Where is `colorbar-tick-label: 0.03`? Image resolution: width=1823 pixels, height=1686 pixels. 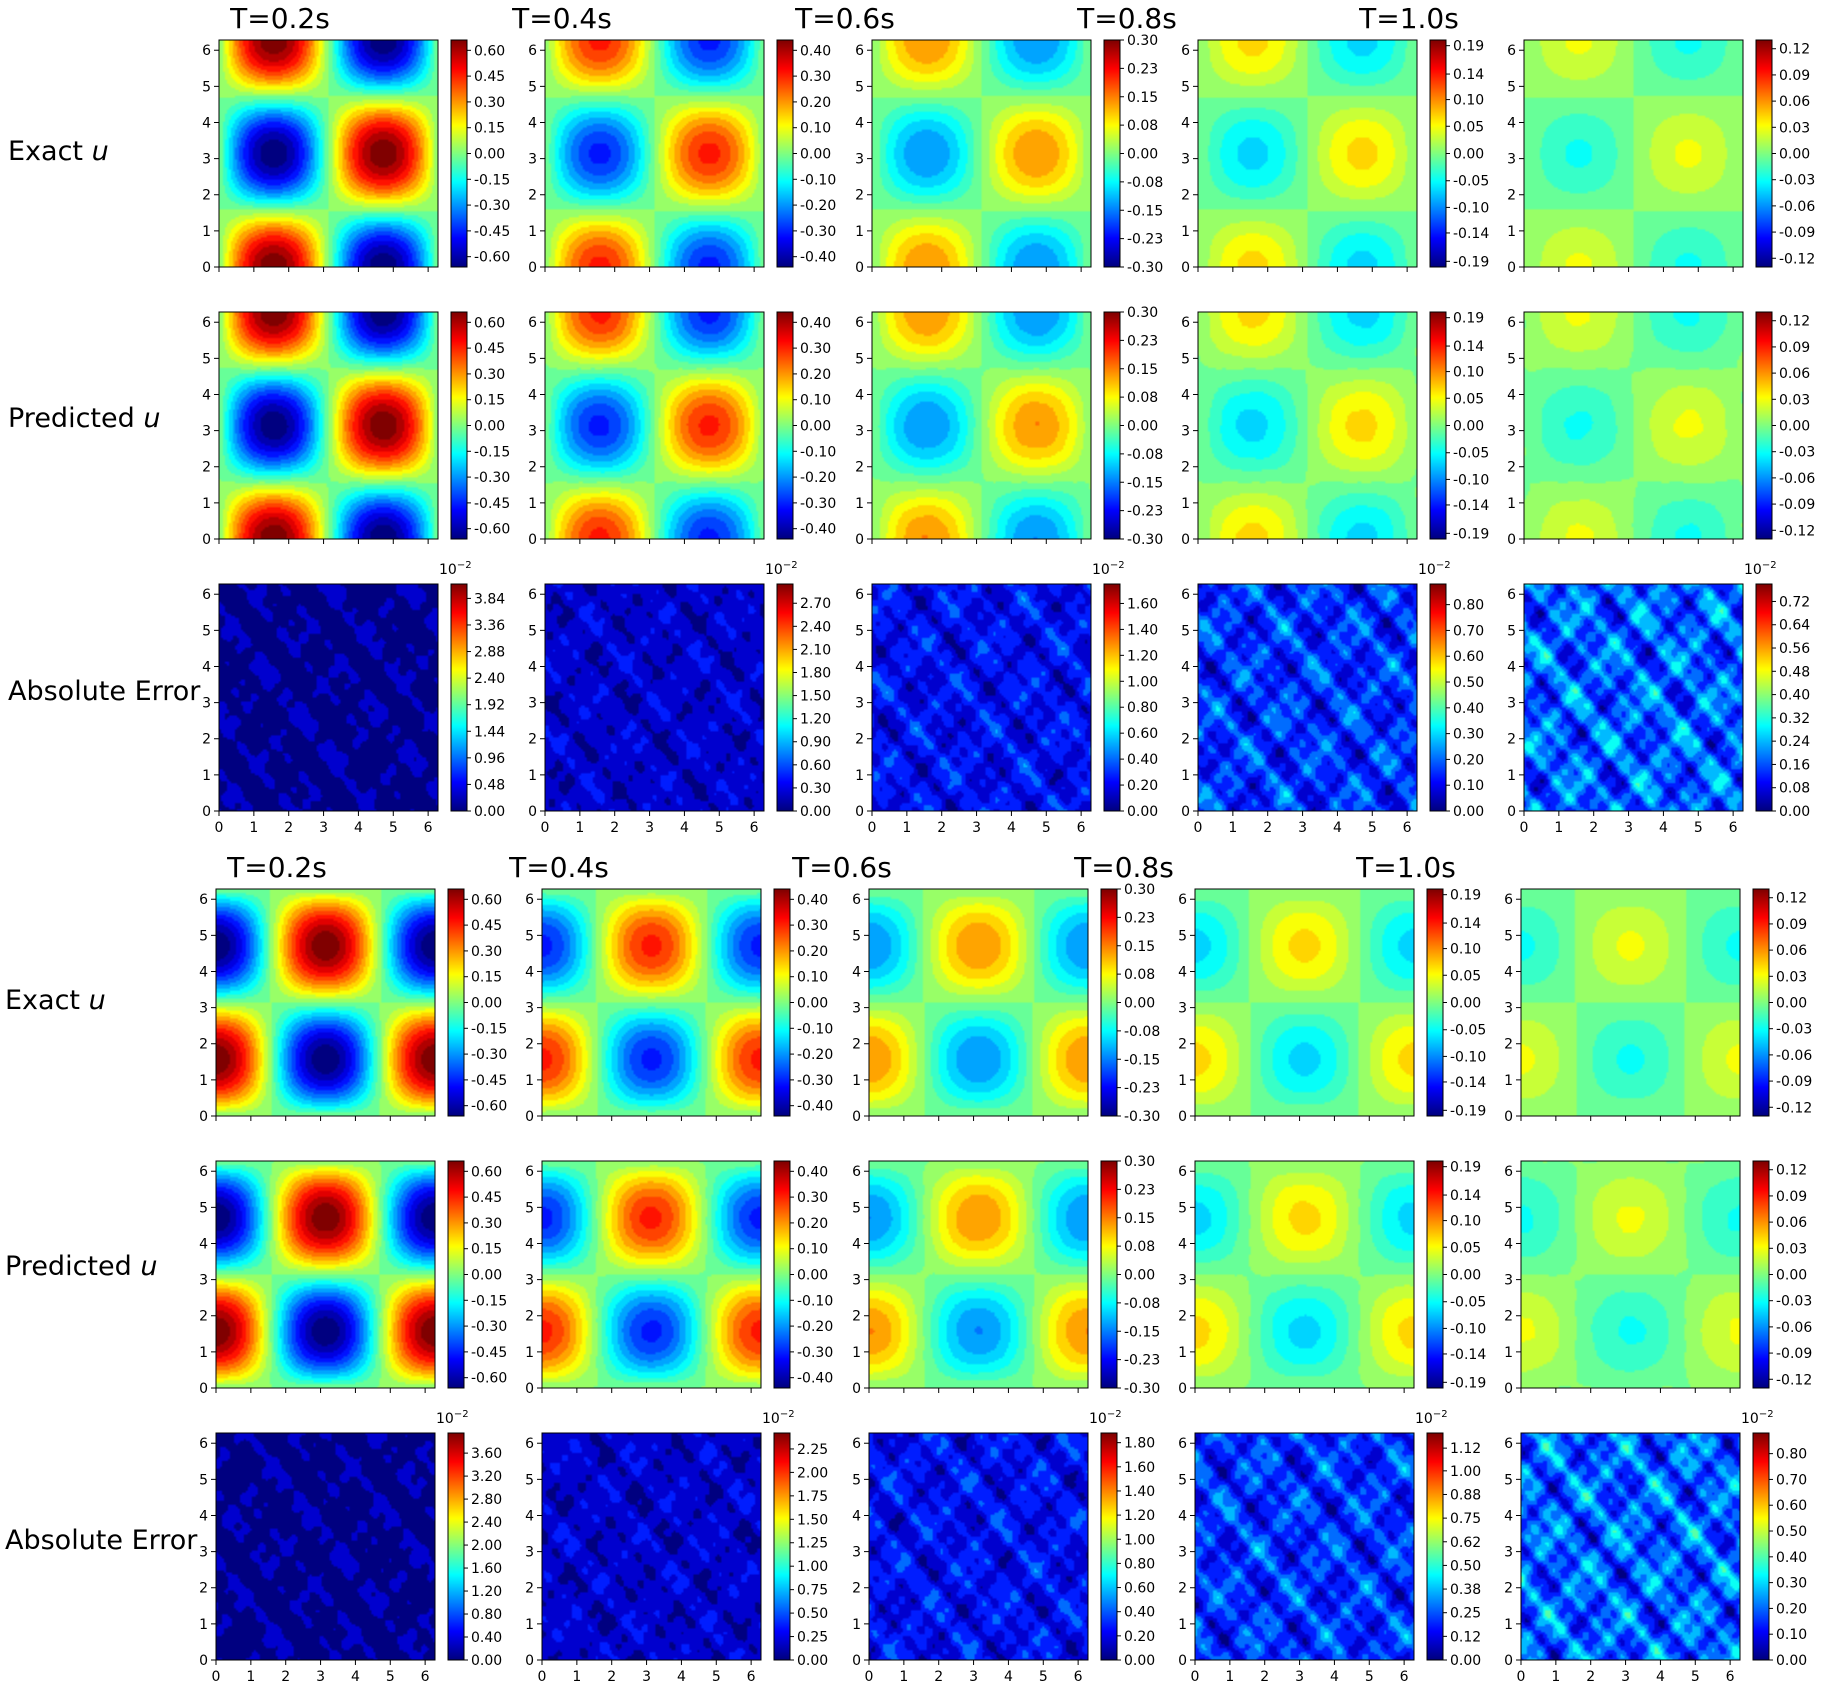 colorbar-tick-label: 0.03 is located at coordinates (1791, 977).